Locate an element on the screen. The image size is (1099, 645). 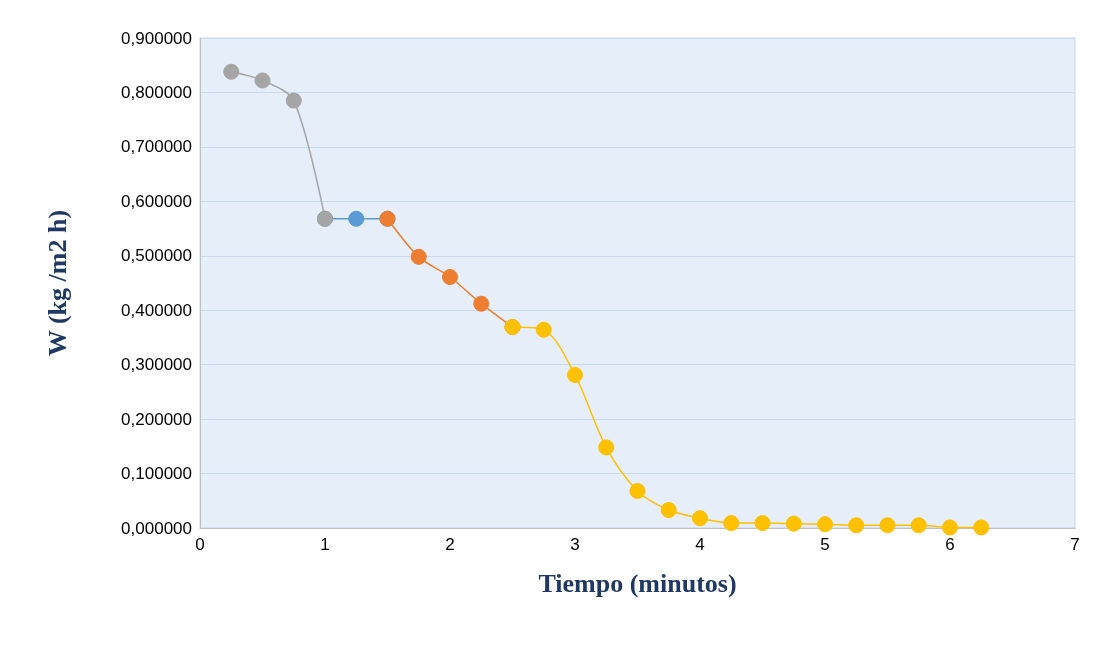
x-tick-label: 4 is located at coordinates (700, 544).